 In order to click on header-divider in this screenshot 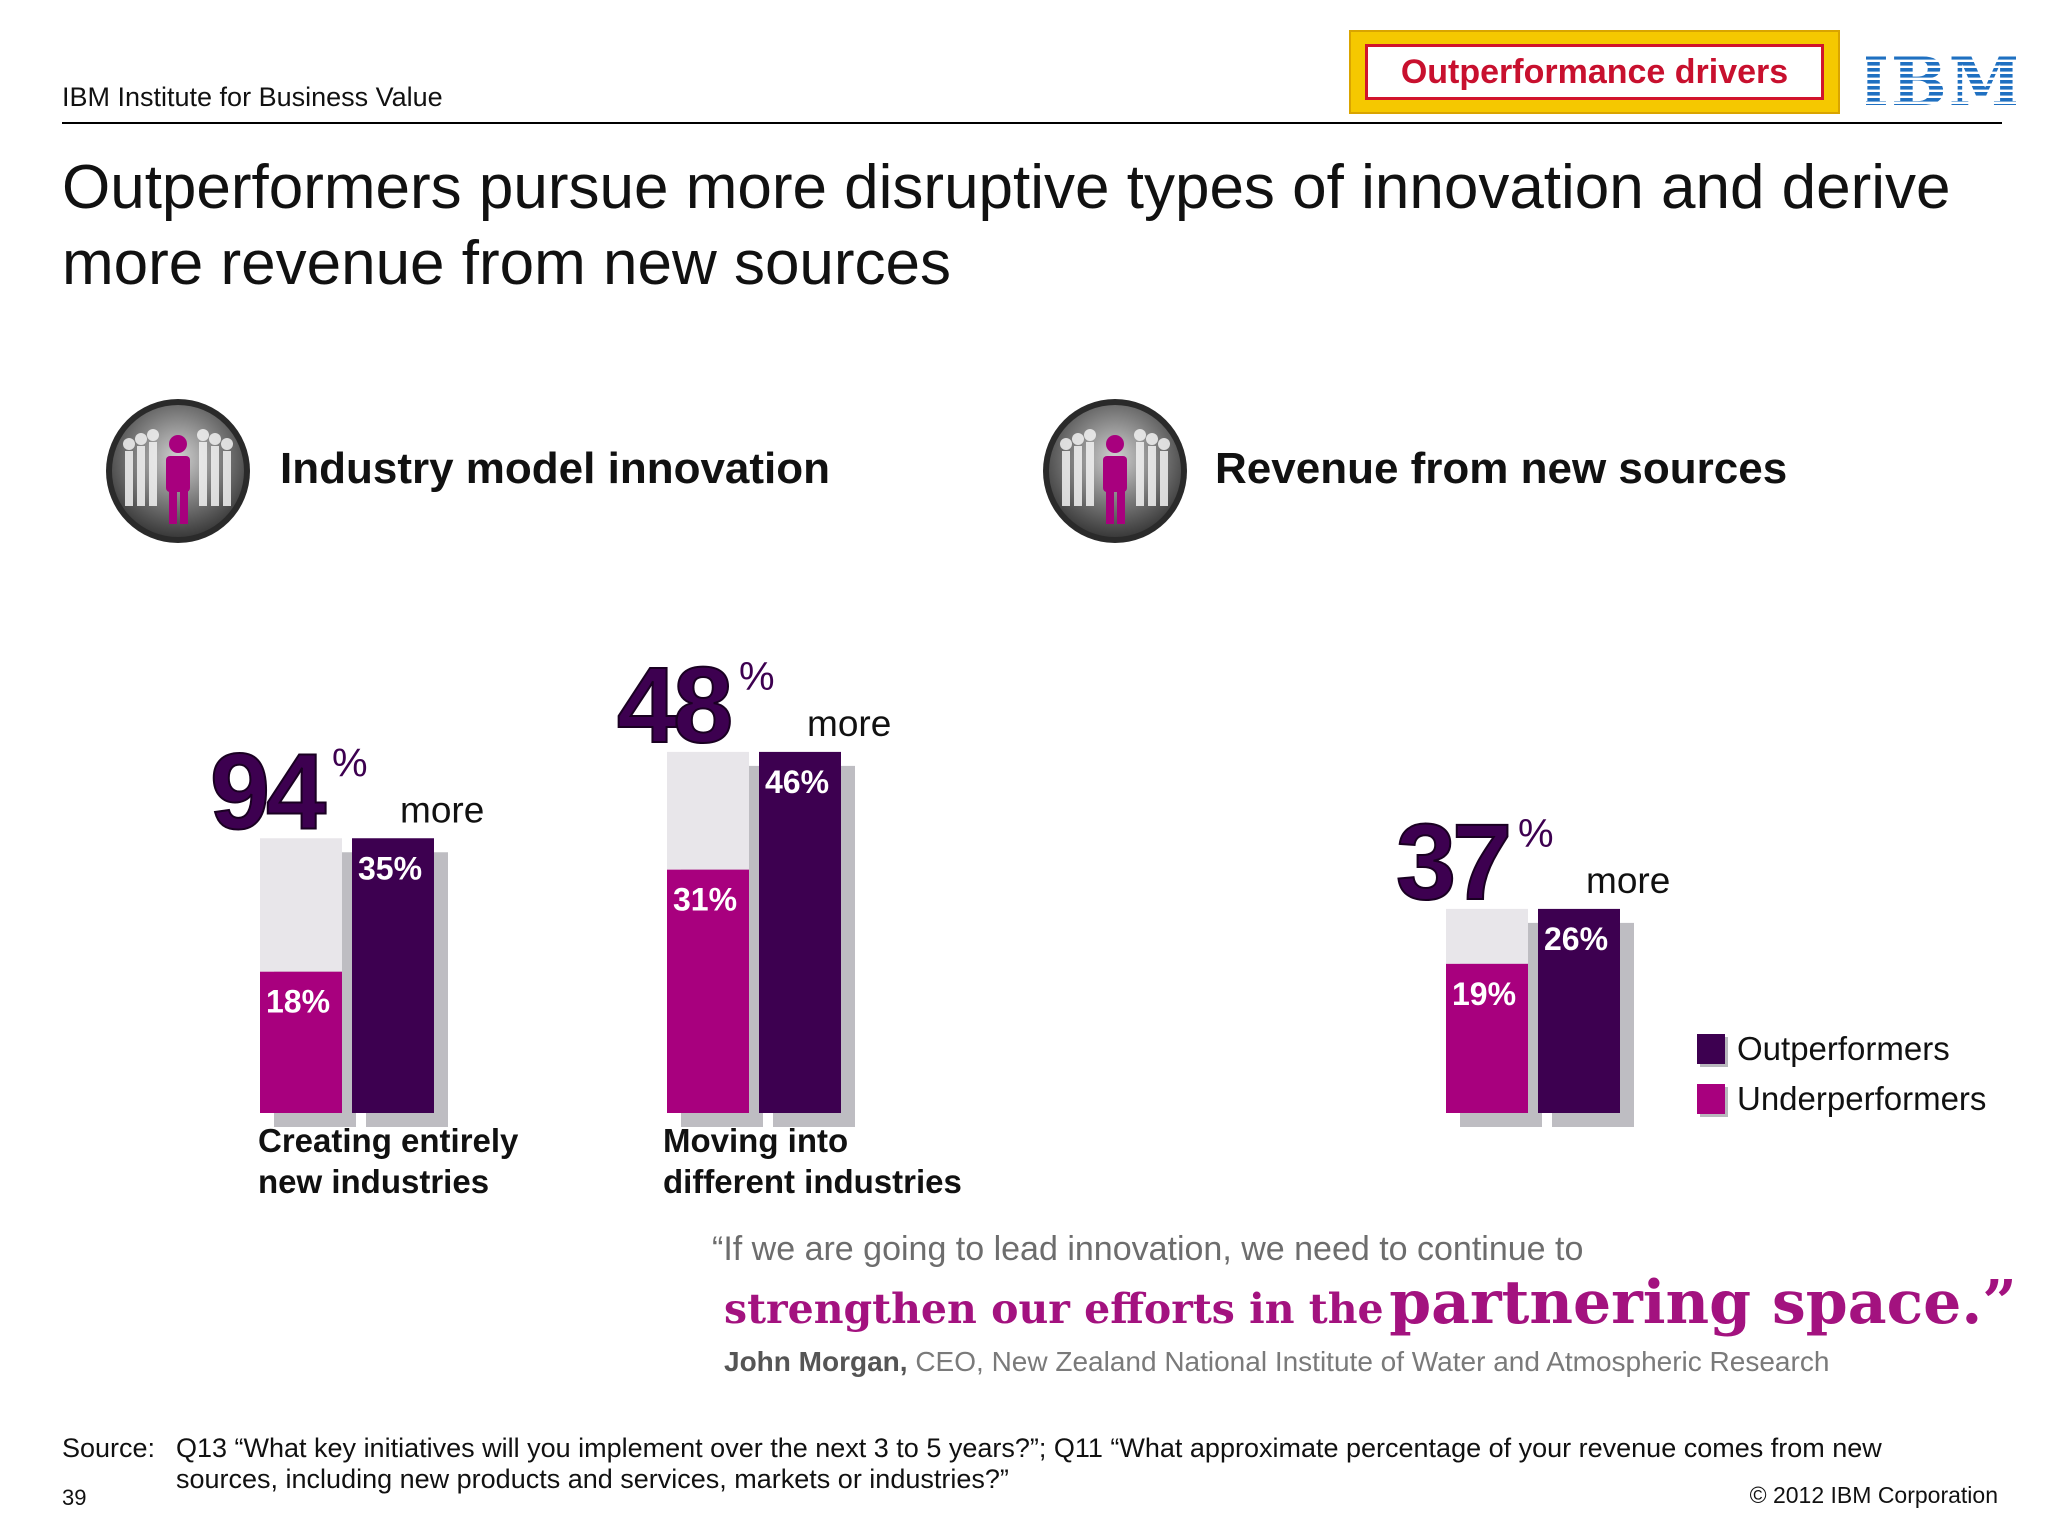, I will do `click(1032, 123)`.